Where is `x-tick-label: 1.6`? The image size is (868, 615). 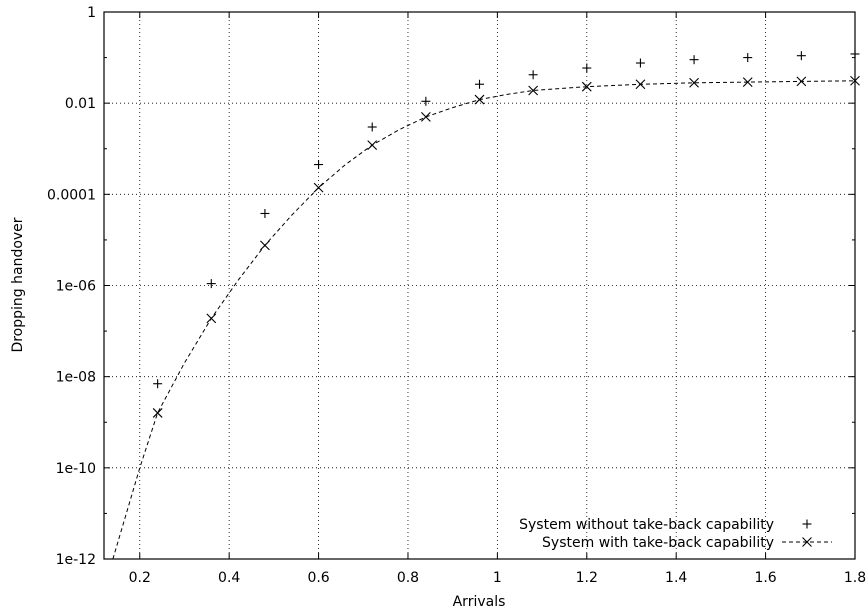 x-tick-label: 1.6 is located at coordinates (765, 578).